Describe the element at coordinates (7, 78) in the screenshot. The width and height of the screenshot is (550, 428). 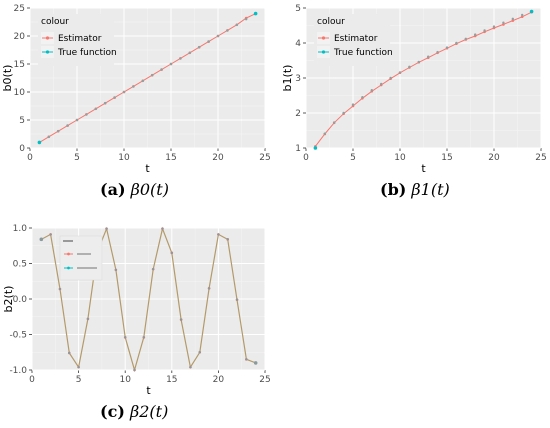
I see `y-axis-title: b0(t)` at that location.